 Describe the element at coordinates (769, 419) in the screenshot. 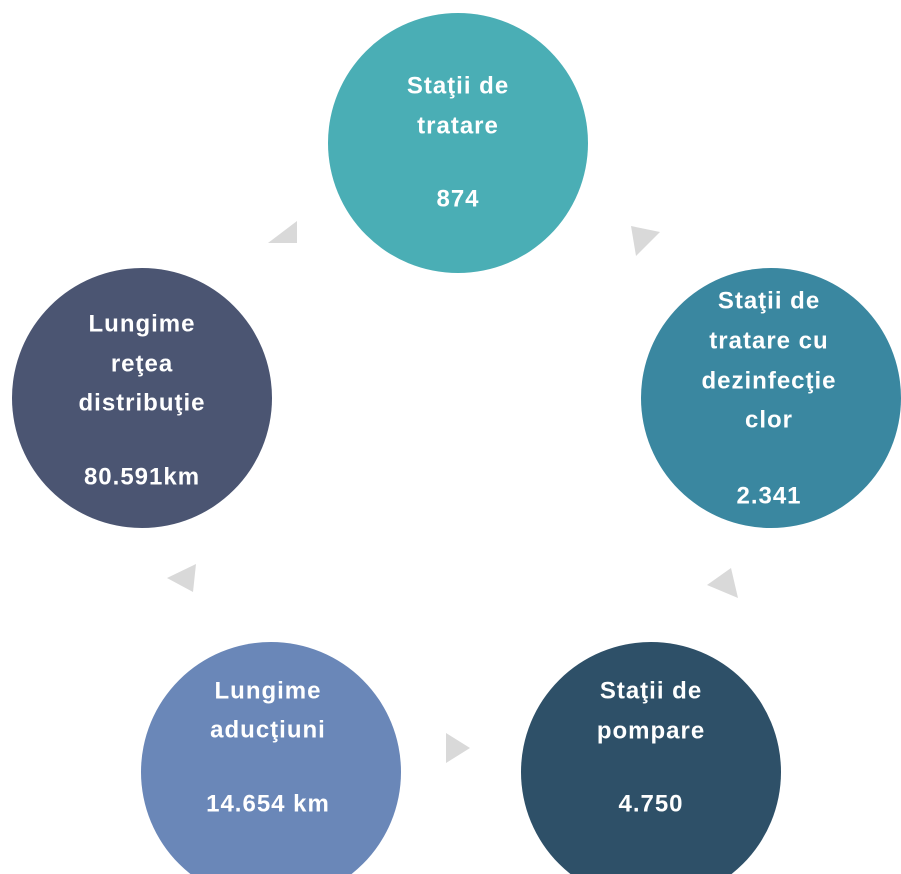

I see `node-label: clor` at that location.